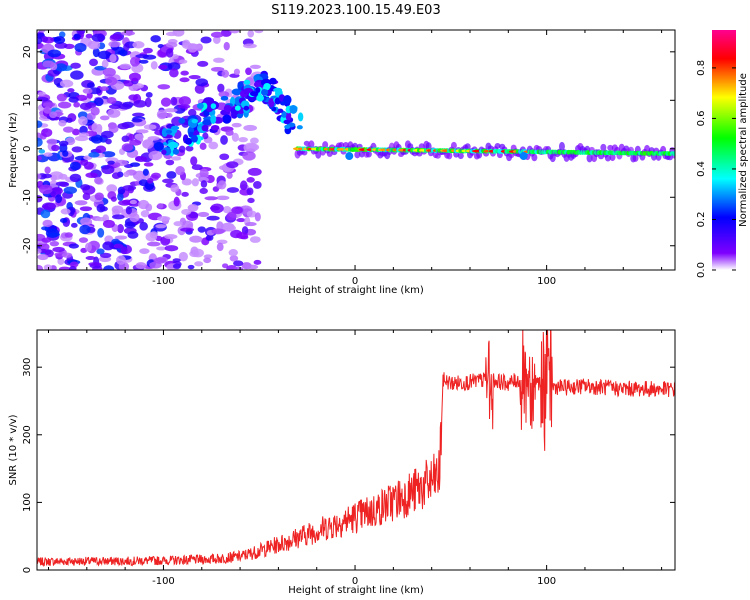 The image size is (750, 600). Describe the element at coordinates (27, 502) in the screenshot. I see `snr-y-tick-label: 100` at that location.